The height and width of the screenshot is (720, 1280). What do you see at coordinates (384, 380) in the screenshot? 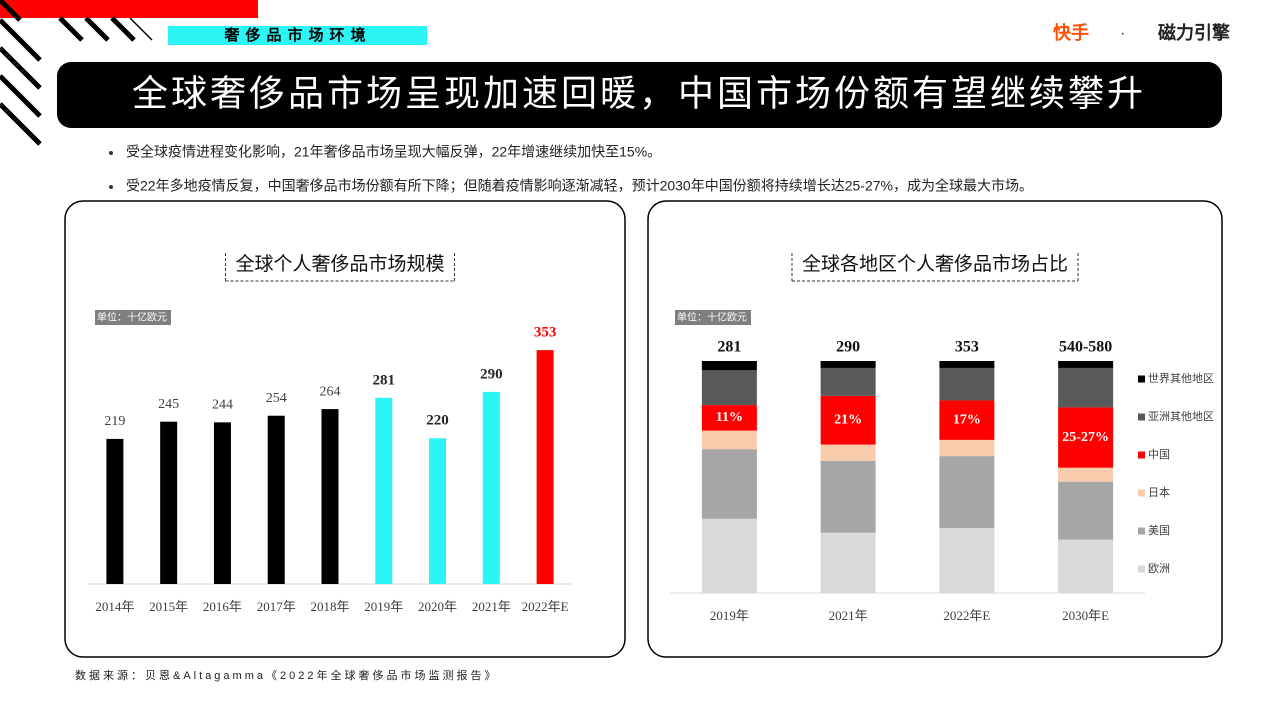
I see `value-label: 281` at bounding box center [384, 380].